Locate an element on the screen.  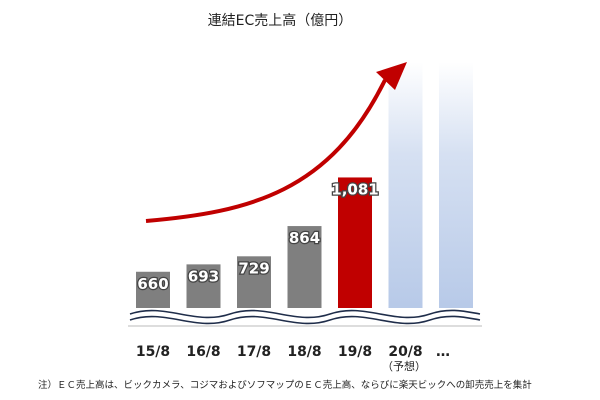
axis-break-wave-bottom is located at coordinates (305, 320).